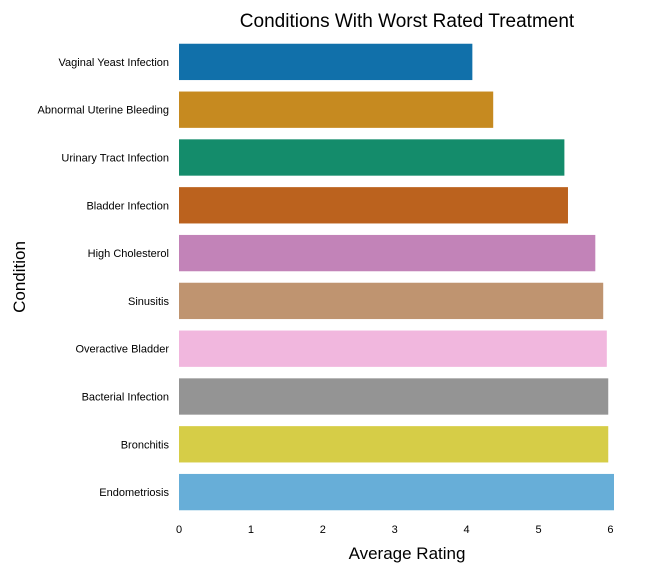 The height and width of the screenshot is (576, 648). I want to click on category-label-bronchitis: Bronchitis, so click(145, 445).